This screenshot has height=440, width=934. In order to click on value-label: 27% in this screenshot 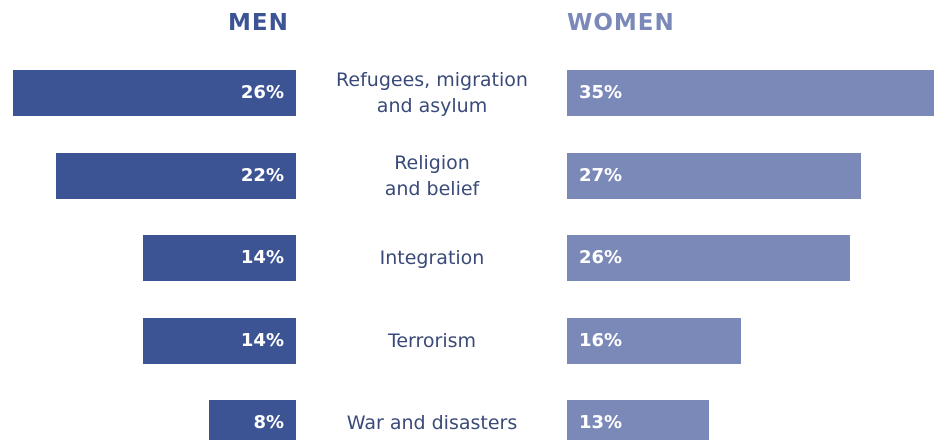, I will do `click(601, 175)`.